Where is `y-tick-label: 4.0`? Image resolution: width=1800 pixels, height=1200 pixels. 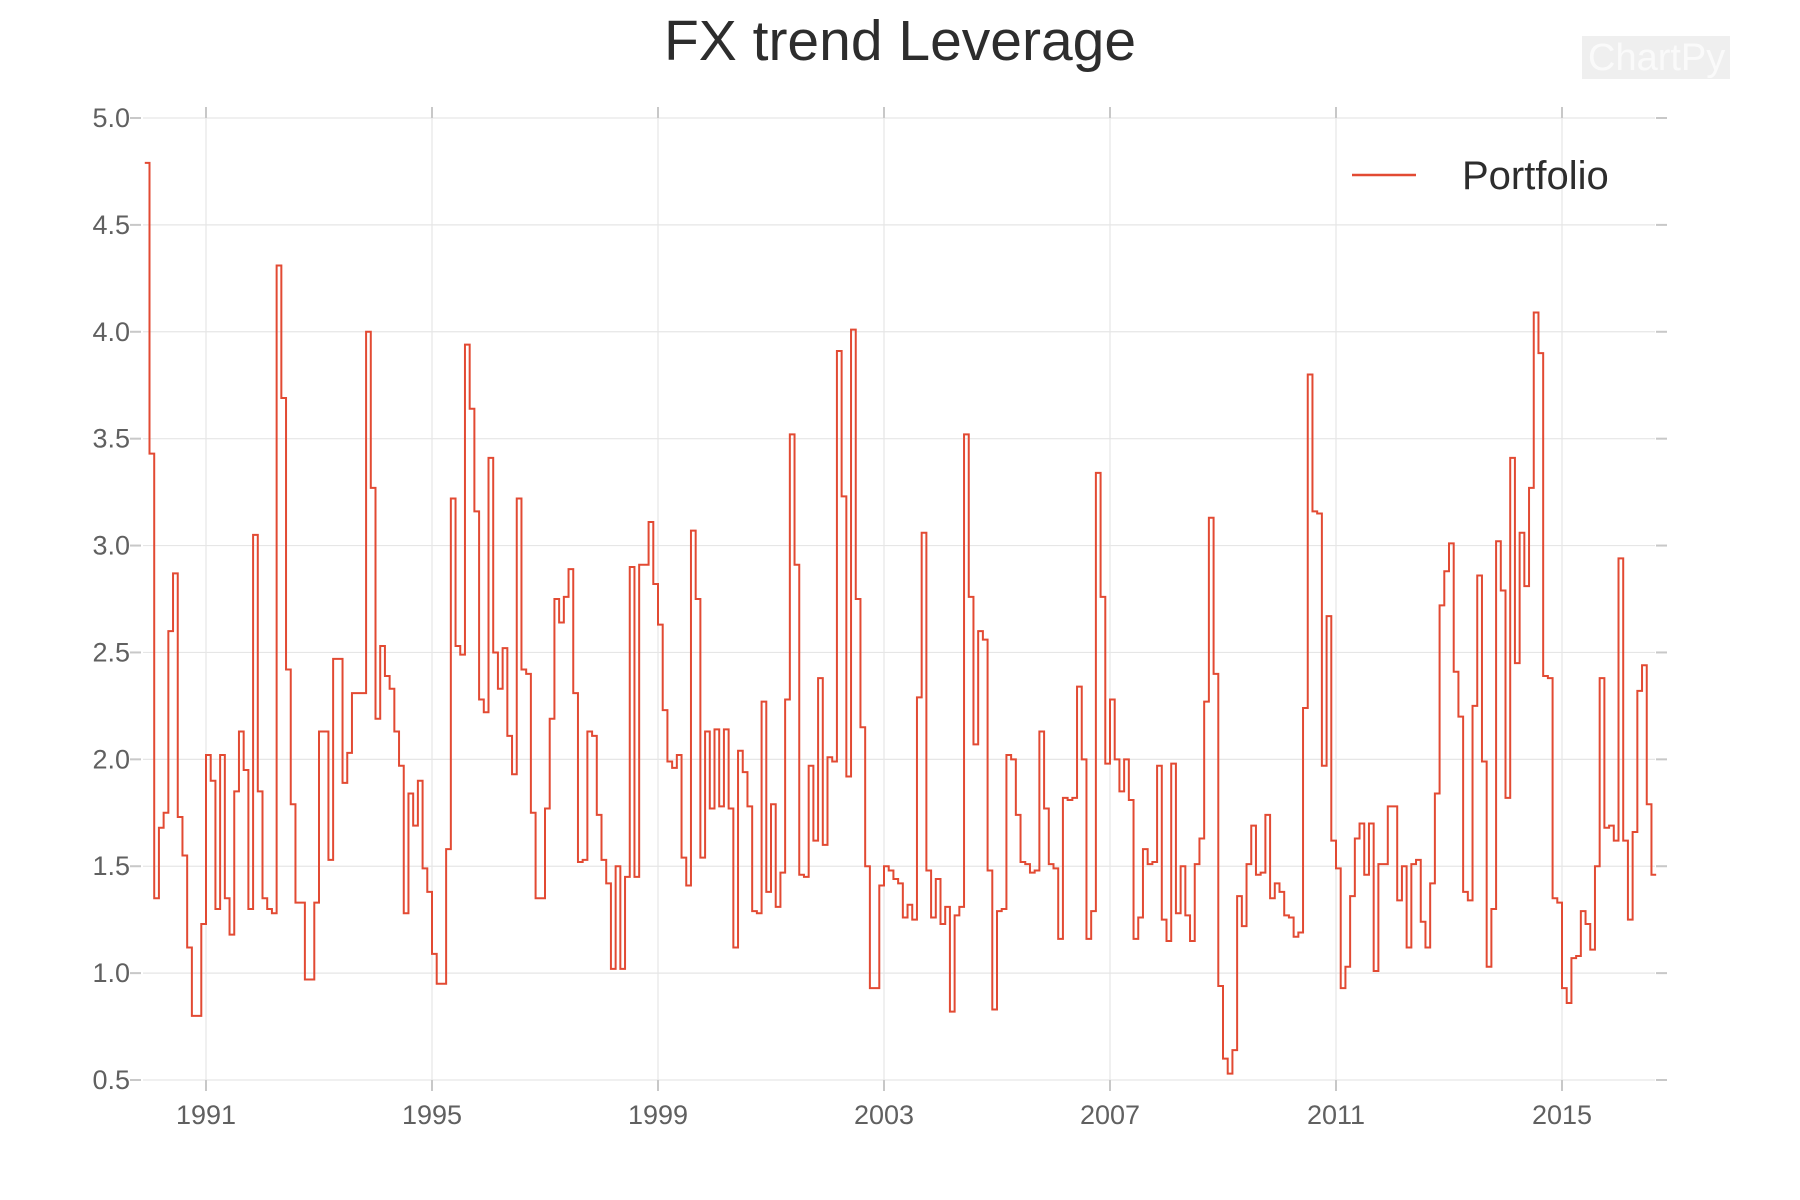
y-tick-label: 4.0 is located at coordinates (111, 332).